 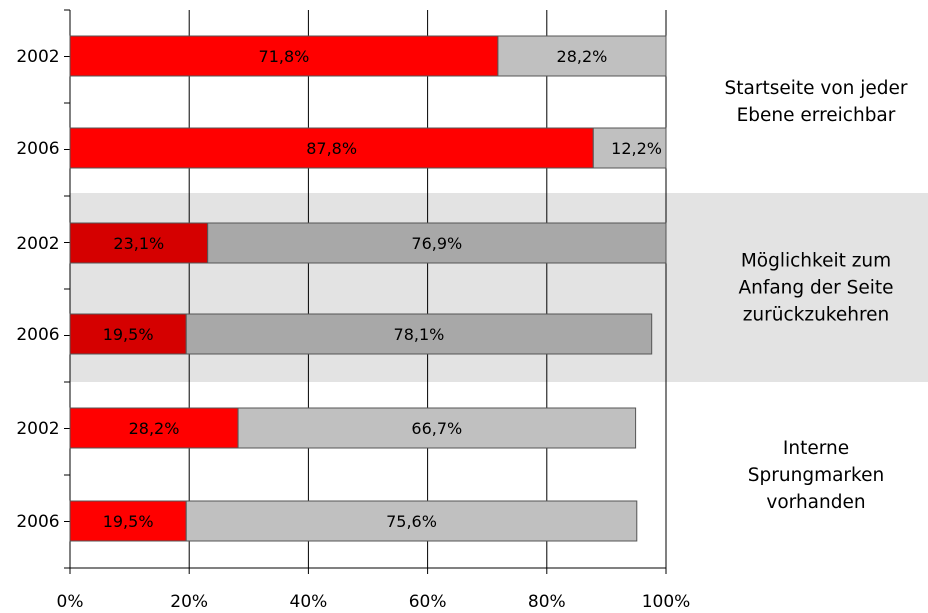 What do you see at coordinates (547, 602) in the screenshot?
I see `x-tick-label: 80%` at bounding box center [547, 602].